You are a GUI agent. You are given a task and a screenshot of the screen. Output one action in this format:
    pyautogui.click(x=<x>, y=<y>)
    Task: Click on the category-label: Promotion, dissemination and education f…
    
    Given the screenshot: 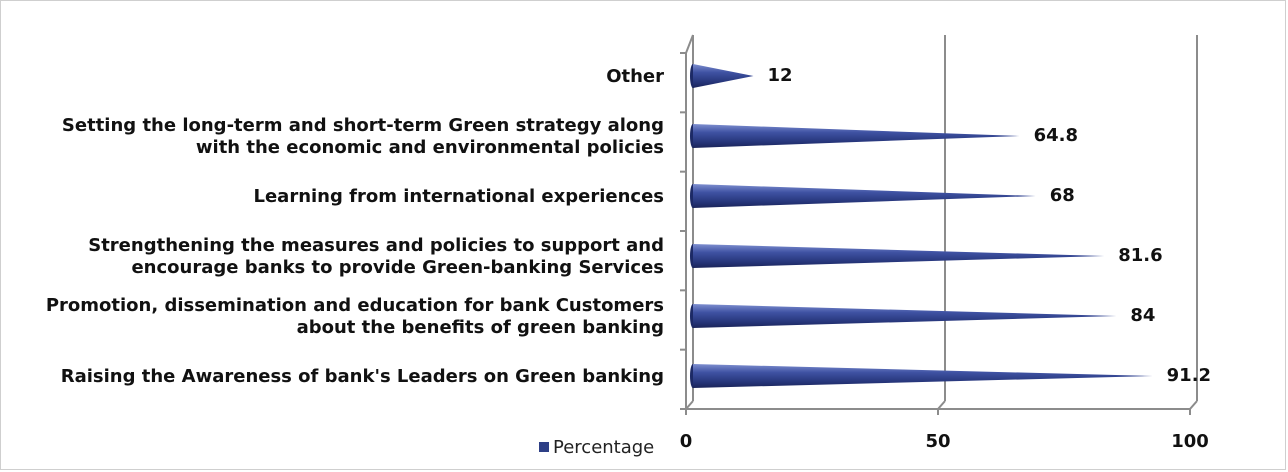 What is the action you would take?
    pyautogui.click(x=355, y=305)
    